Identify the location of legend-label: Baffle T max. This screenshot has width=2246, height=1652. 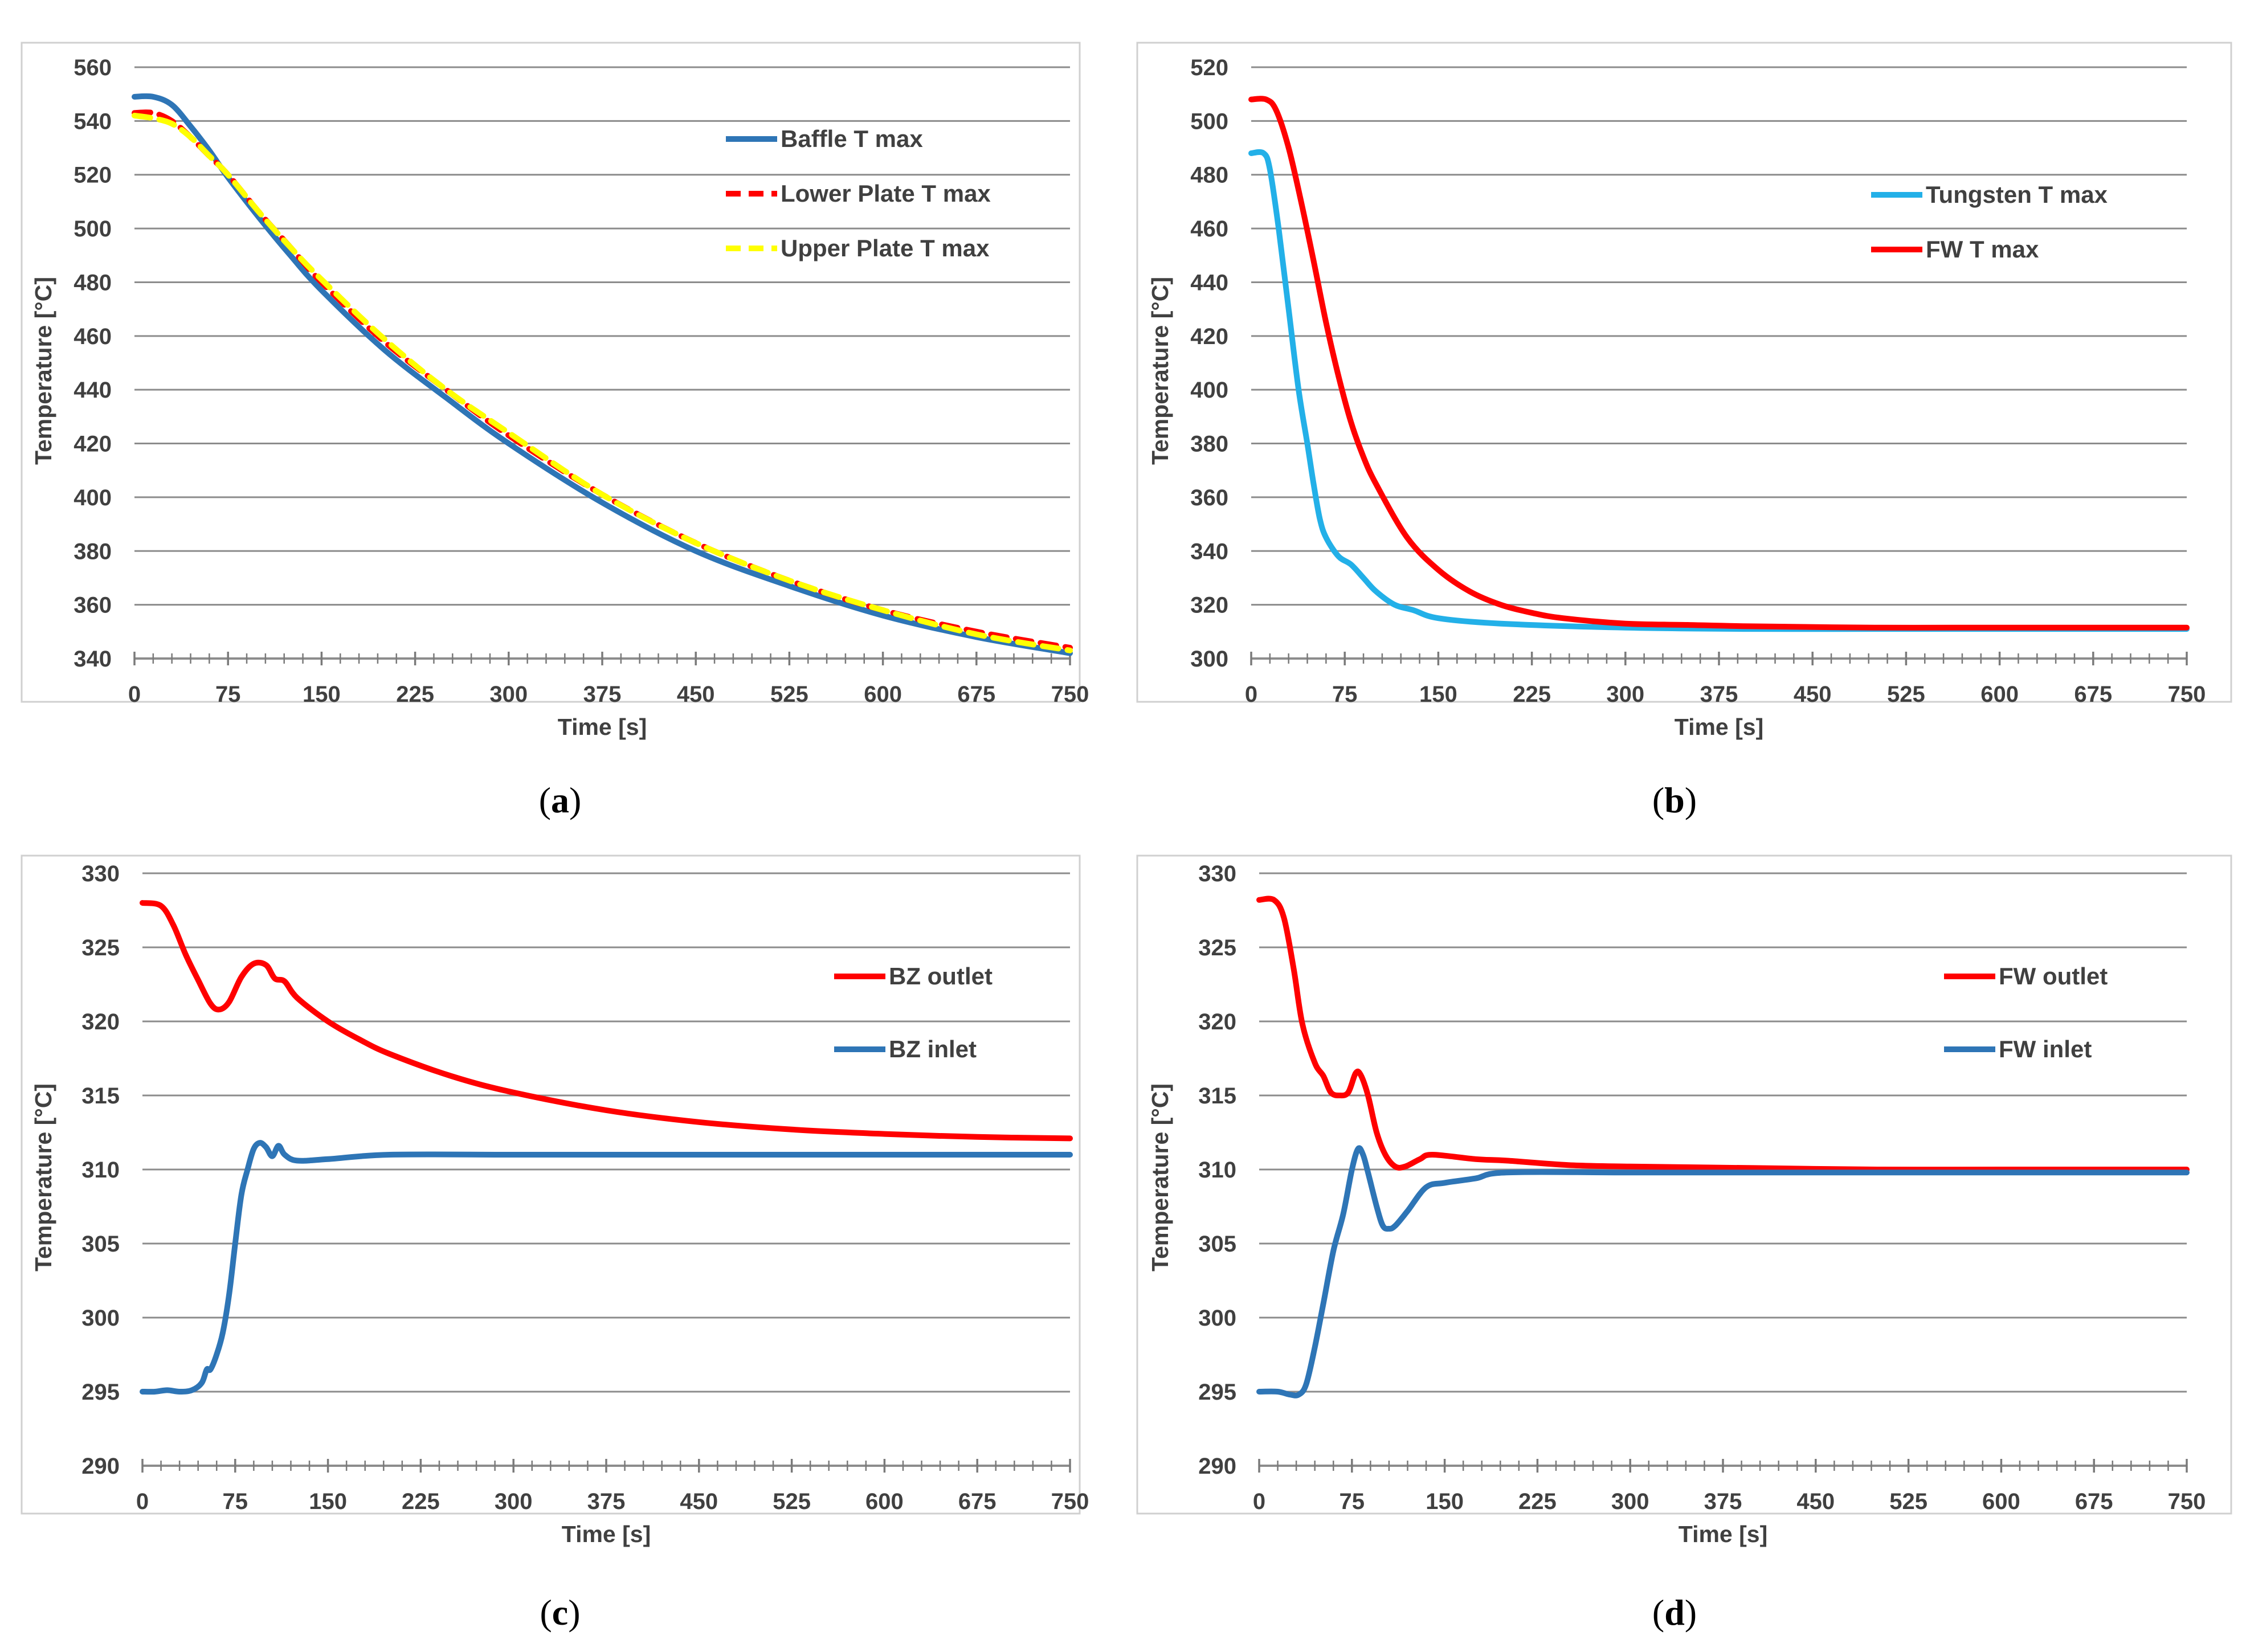
(852, 138).